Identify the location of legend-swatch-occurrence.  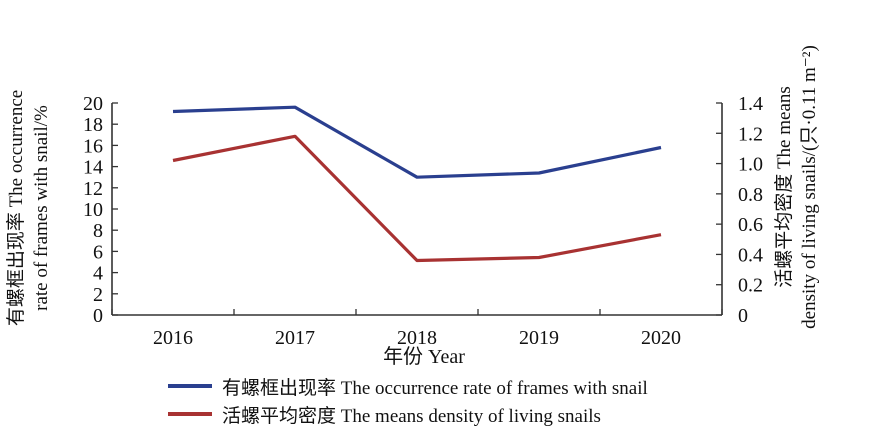
(190, 386).